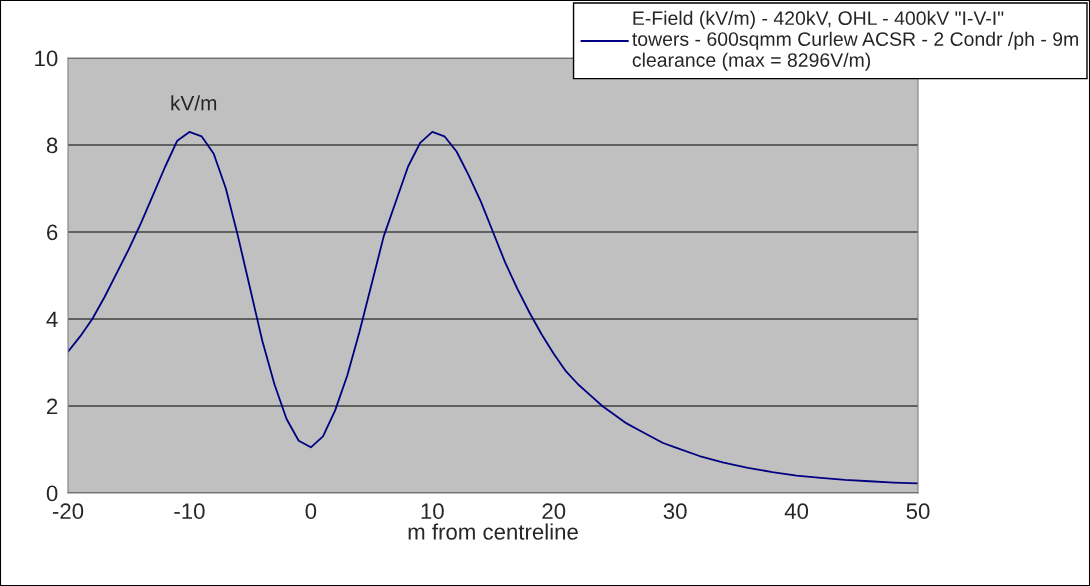 Image resolution: width=1090 pixels, height=586 pixels. What do you see at coordinates (52, 406) in the screenshot?
I see `y-tick-label: 2` at bounding box center [52, 406].